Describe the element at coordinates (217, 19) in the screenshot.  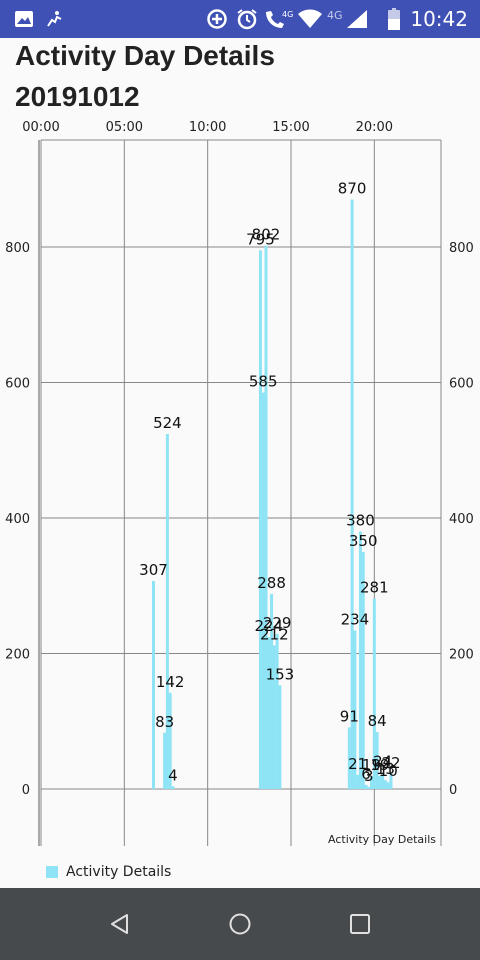
I see `data-saver-icon` at that location.